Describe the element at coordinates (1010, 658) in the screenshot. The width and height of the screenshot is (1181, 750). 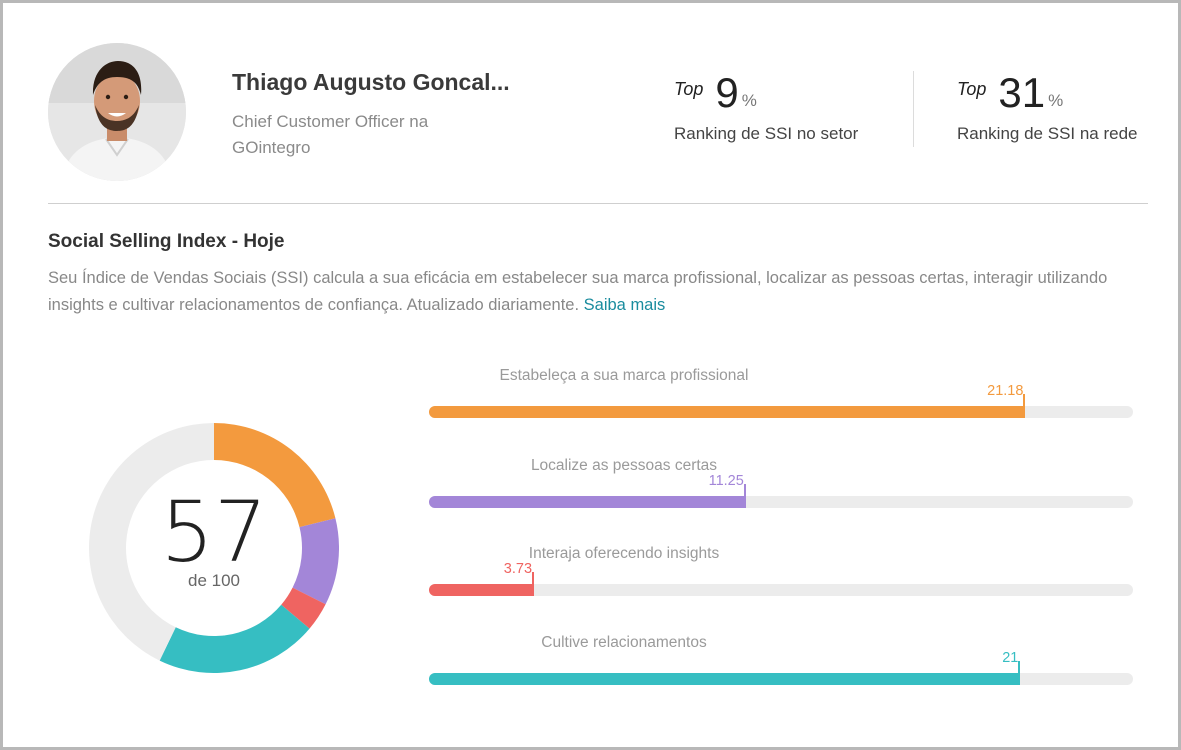
I see `component-relationships-value: 21` at that location.